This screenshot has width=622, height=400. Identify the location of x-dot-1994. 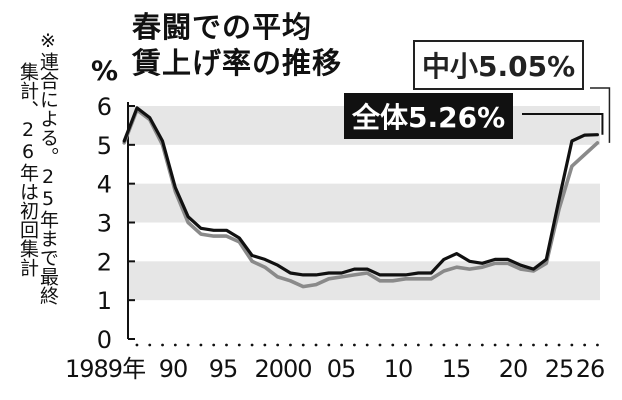
(188, 345).